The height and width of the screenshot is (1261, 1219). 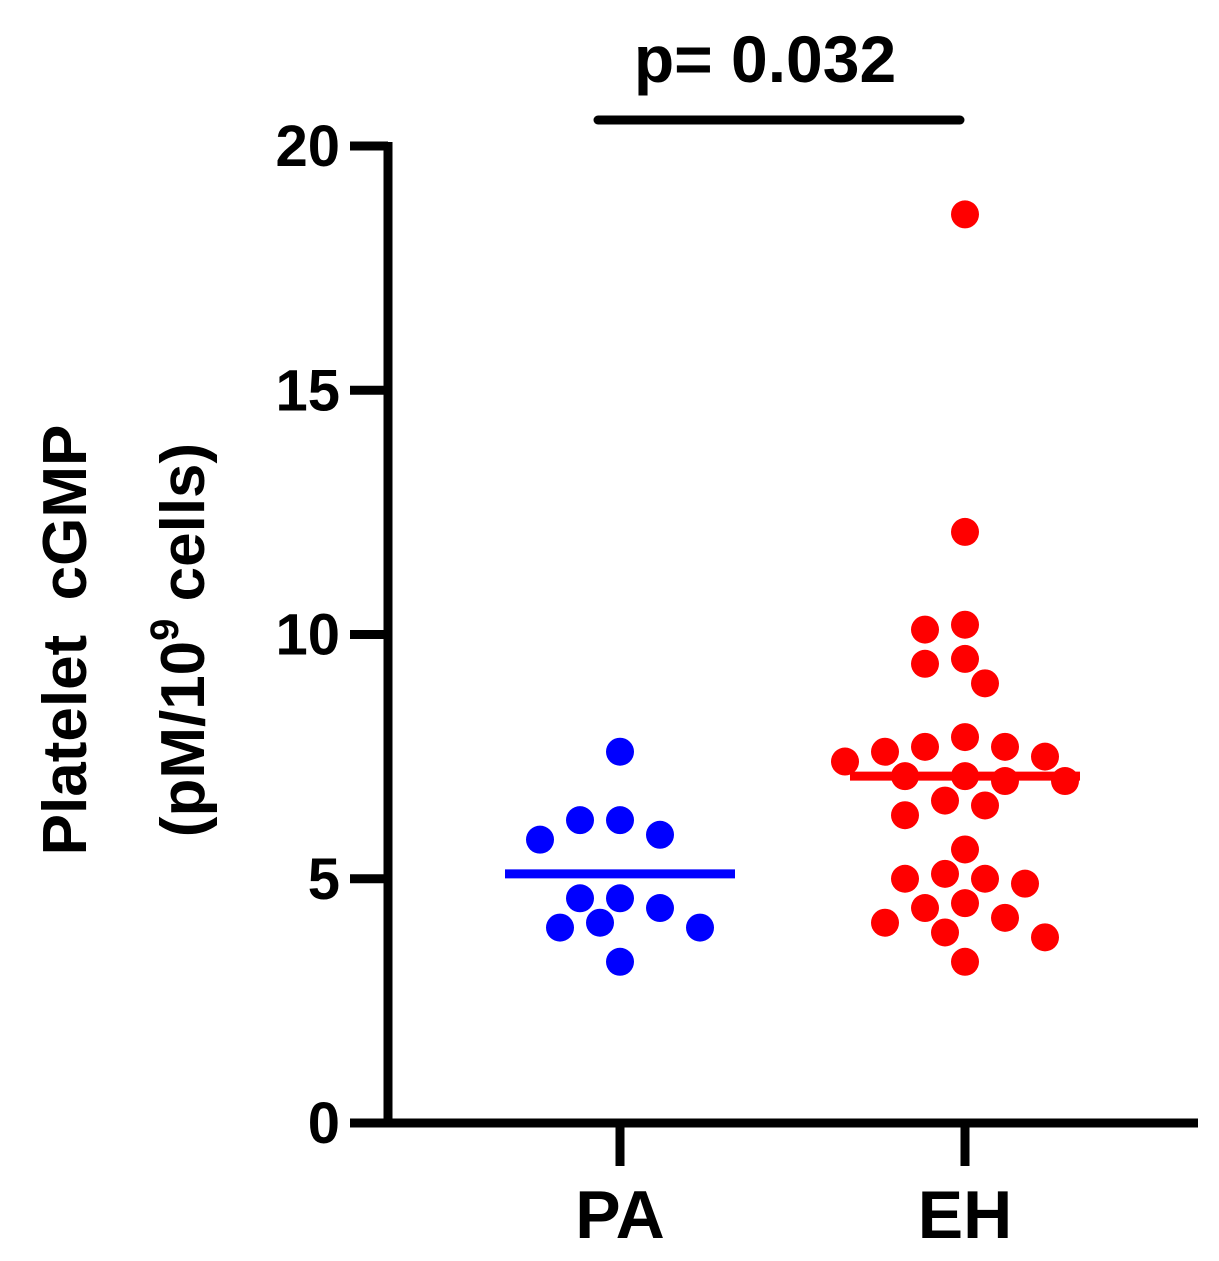 What do you see at coordinates (183, 531) in the screenshot?
I see `y-axis-label-suffix: cells)` at bounding box center [183, 531].